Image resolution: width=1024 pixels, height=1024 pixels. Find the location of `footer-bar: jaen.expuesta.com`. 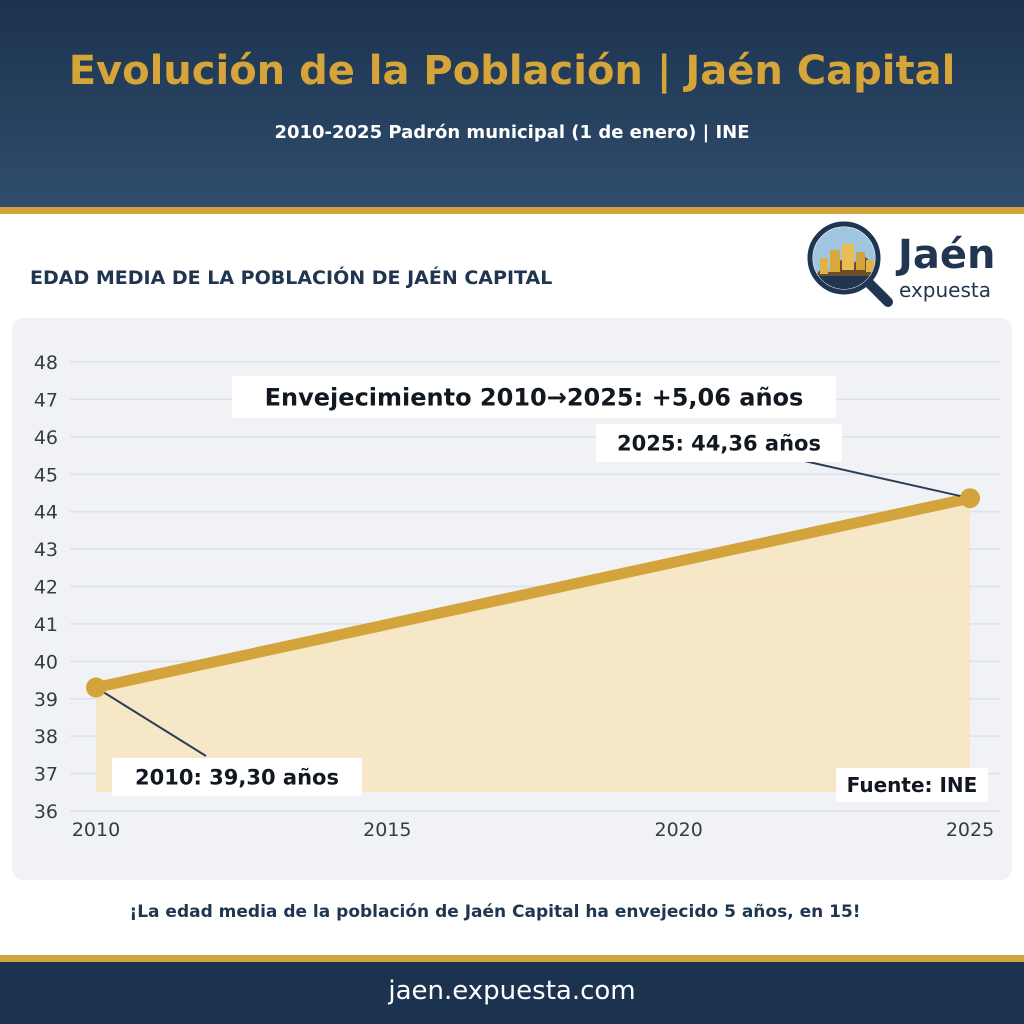

footer-bar: jaen.expuesta.com is located at coordinates (512, 993).